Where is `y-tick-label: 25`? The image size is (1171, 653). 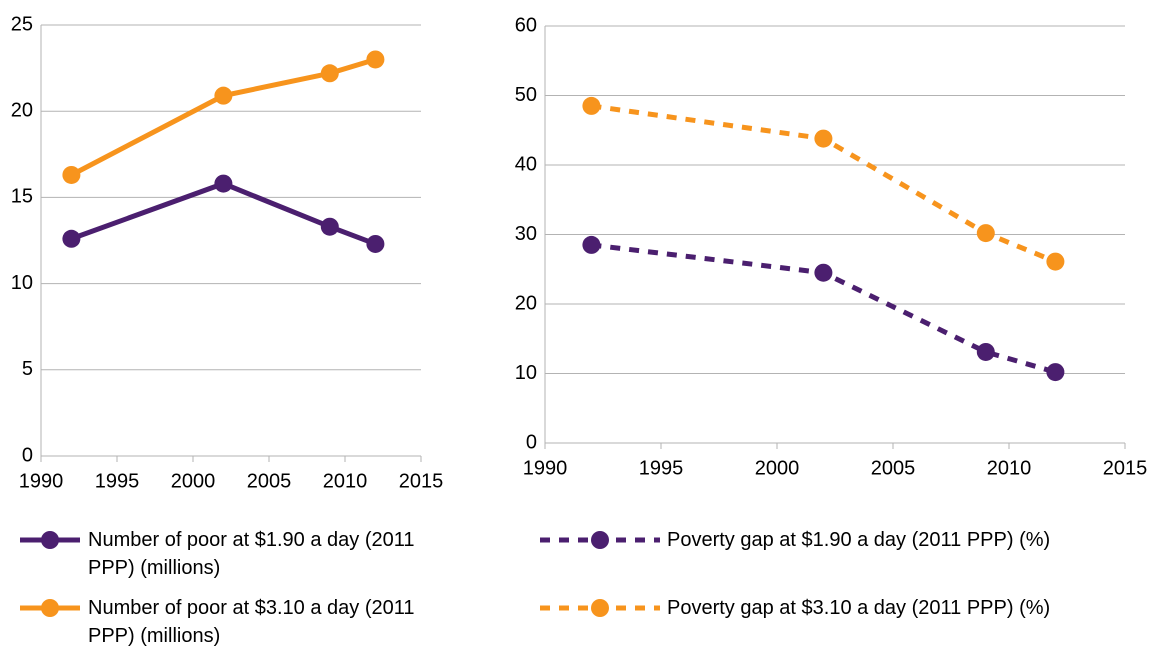 y-tick-label: 25 is located at coordinates (22, 24).